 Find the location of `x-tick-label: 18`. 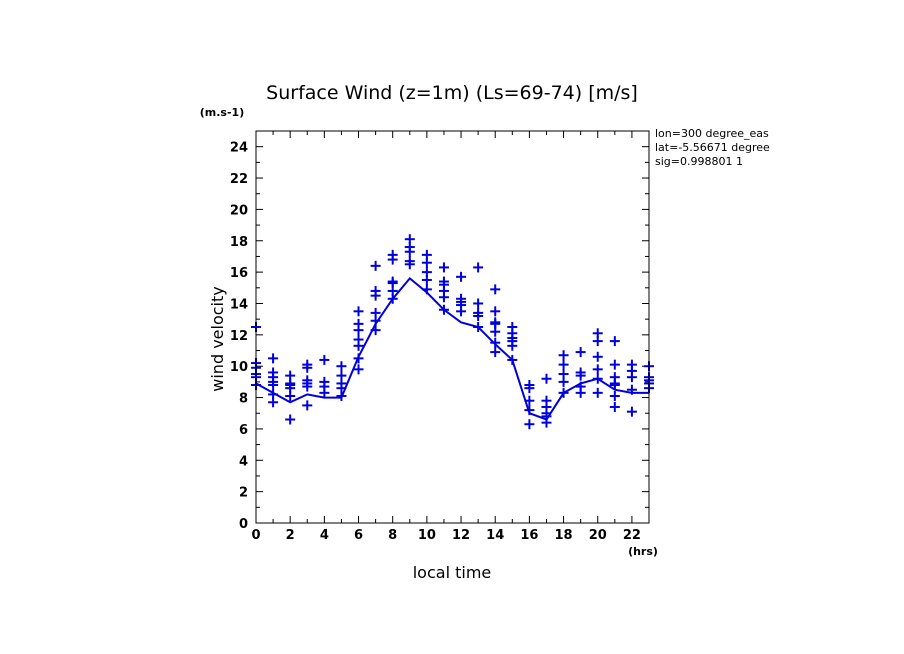

x-tick-label: 18 is located at coordinates (564, 535).